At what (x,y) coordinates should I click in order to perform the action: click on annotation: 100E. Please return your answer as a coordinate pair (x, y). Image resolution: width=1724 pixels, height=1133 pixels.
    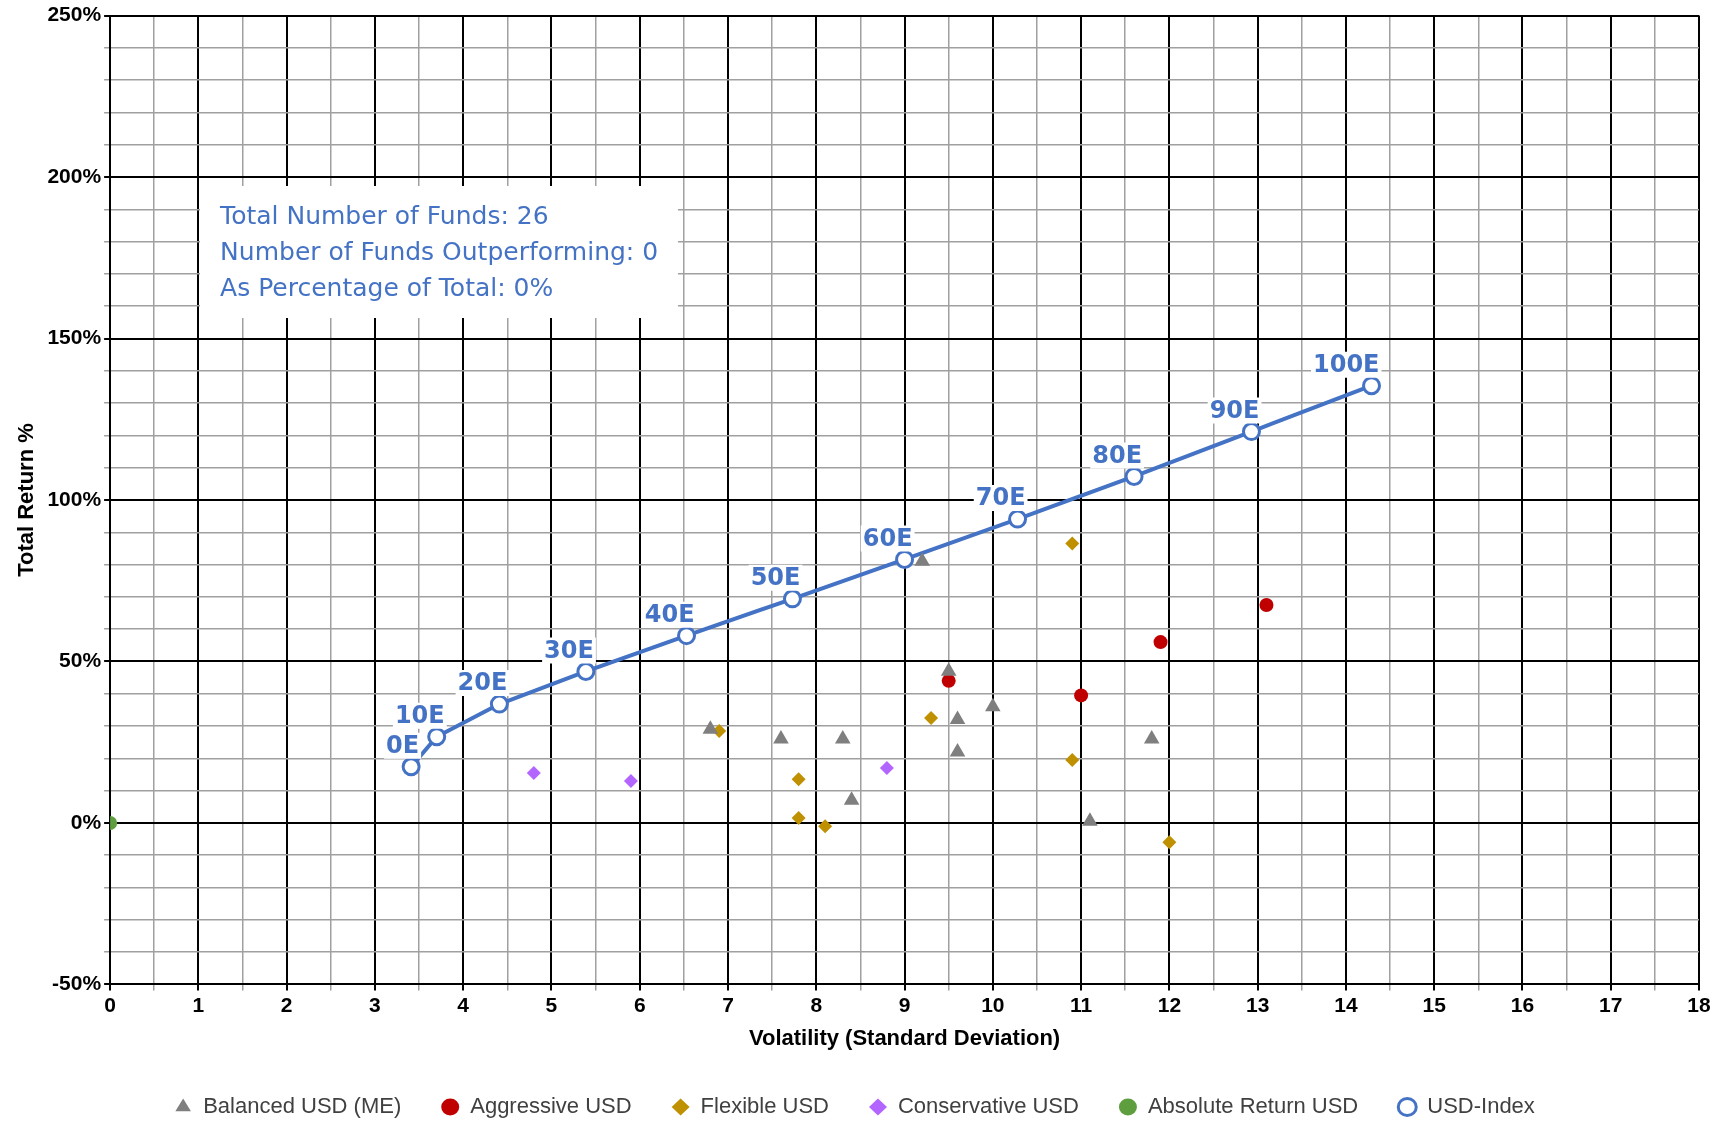
    Looking at the image, I should click on (1346, 363).